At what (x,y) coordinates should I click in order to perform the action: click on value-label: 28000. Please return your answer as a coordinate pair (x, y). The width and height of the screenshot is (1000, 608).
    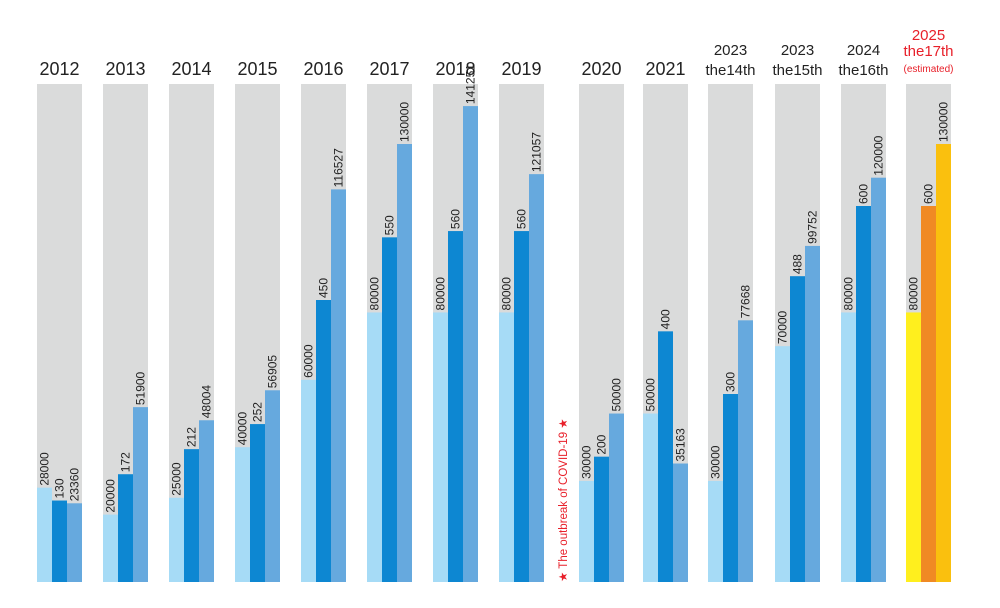
    Looking at the image, I should click on (45, 469).